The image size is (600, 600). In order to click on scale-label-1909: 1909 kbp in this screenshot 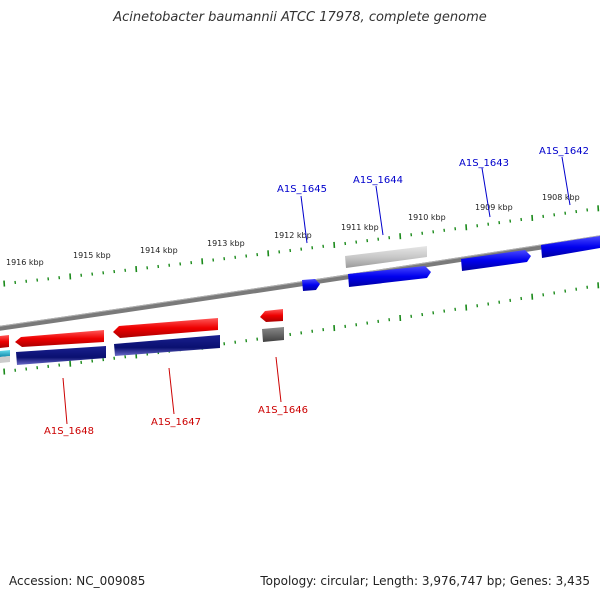, I will do `click(494, 207)`.